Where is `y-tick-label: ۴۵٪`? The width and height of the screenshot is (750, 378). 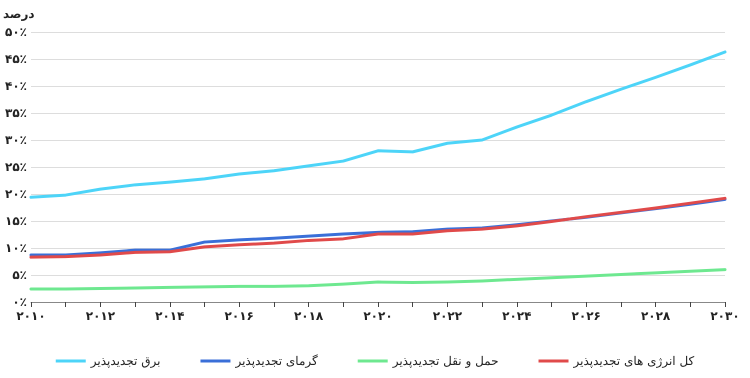 y-tick-label: ۴۵٪ is located at coordinates (16, 59).